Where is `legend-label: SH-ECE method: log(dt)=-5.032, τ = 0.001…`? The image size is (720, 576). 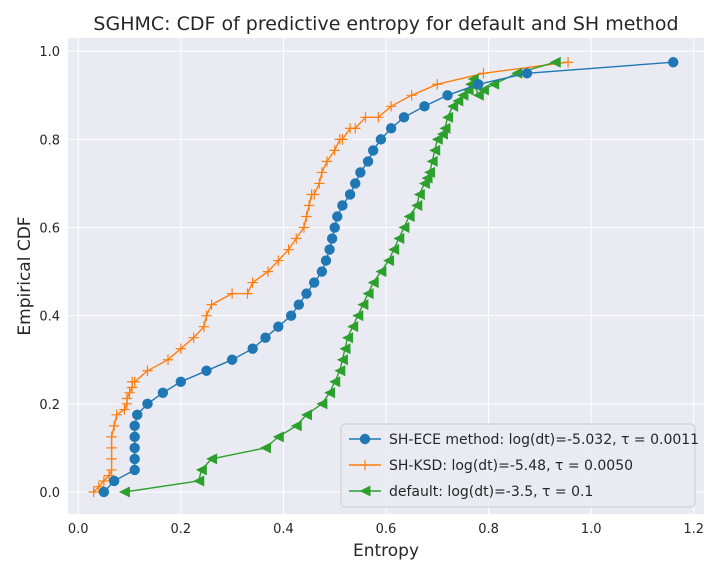 legend-label: SH-ECE method: log(dt)=-5.032, τ = 0.001… is located at coordinates (544, 440).